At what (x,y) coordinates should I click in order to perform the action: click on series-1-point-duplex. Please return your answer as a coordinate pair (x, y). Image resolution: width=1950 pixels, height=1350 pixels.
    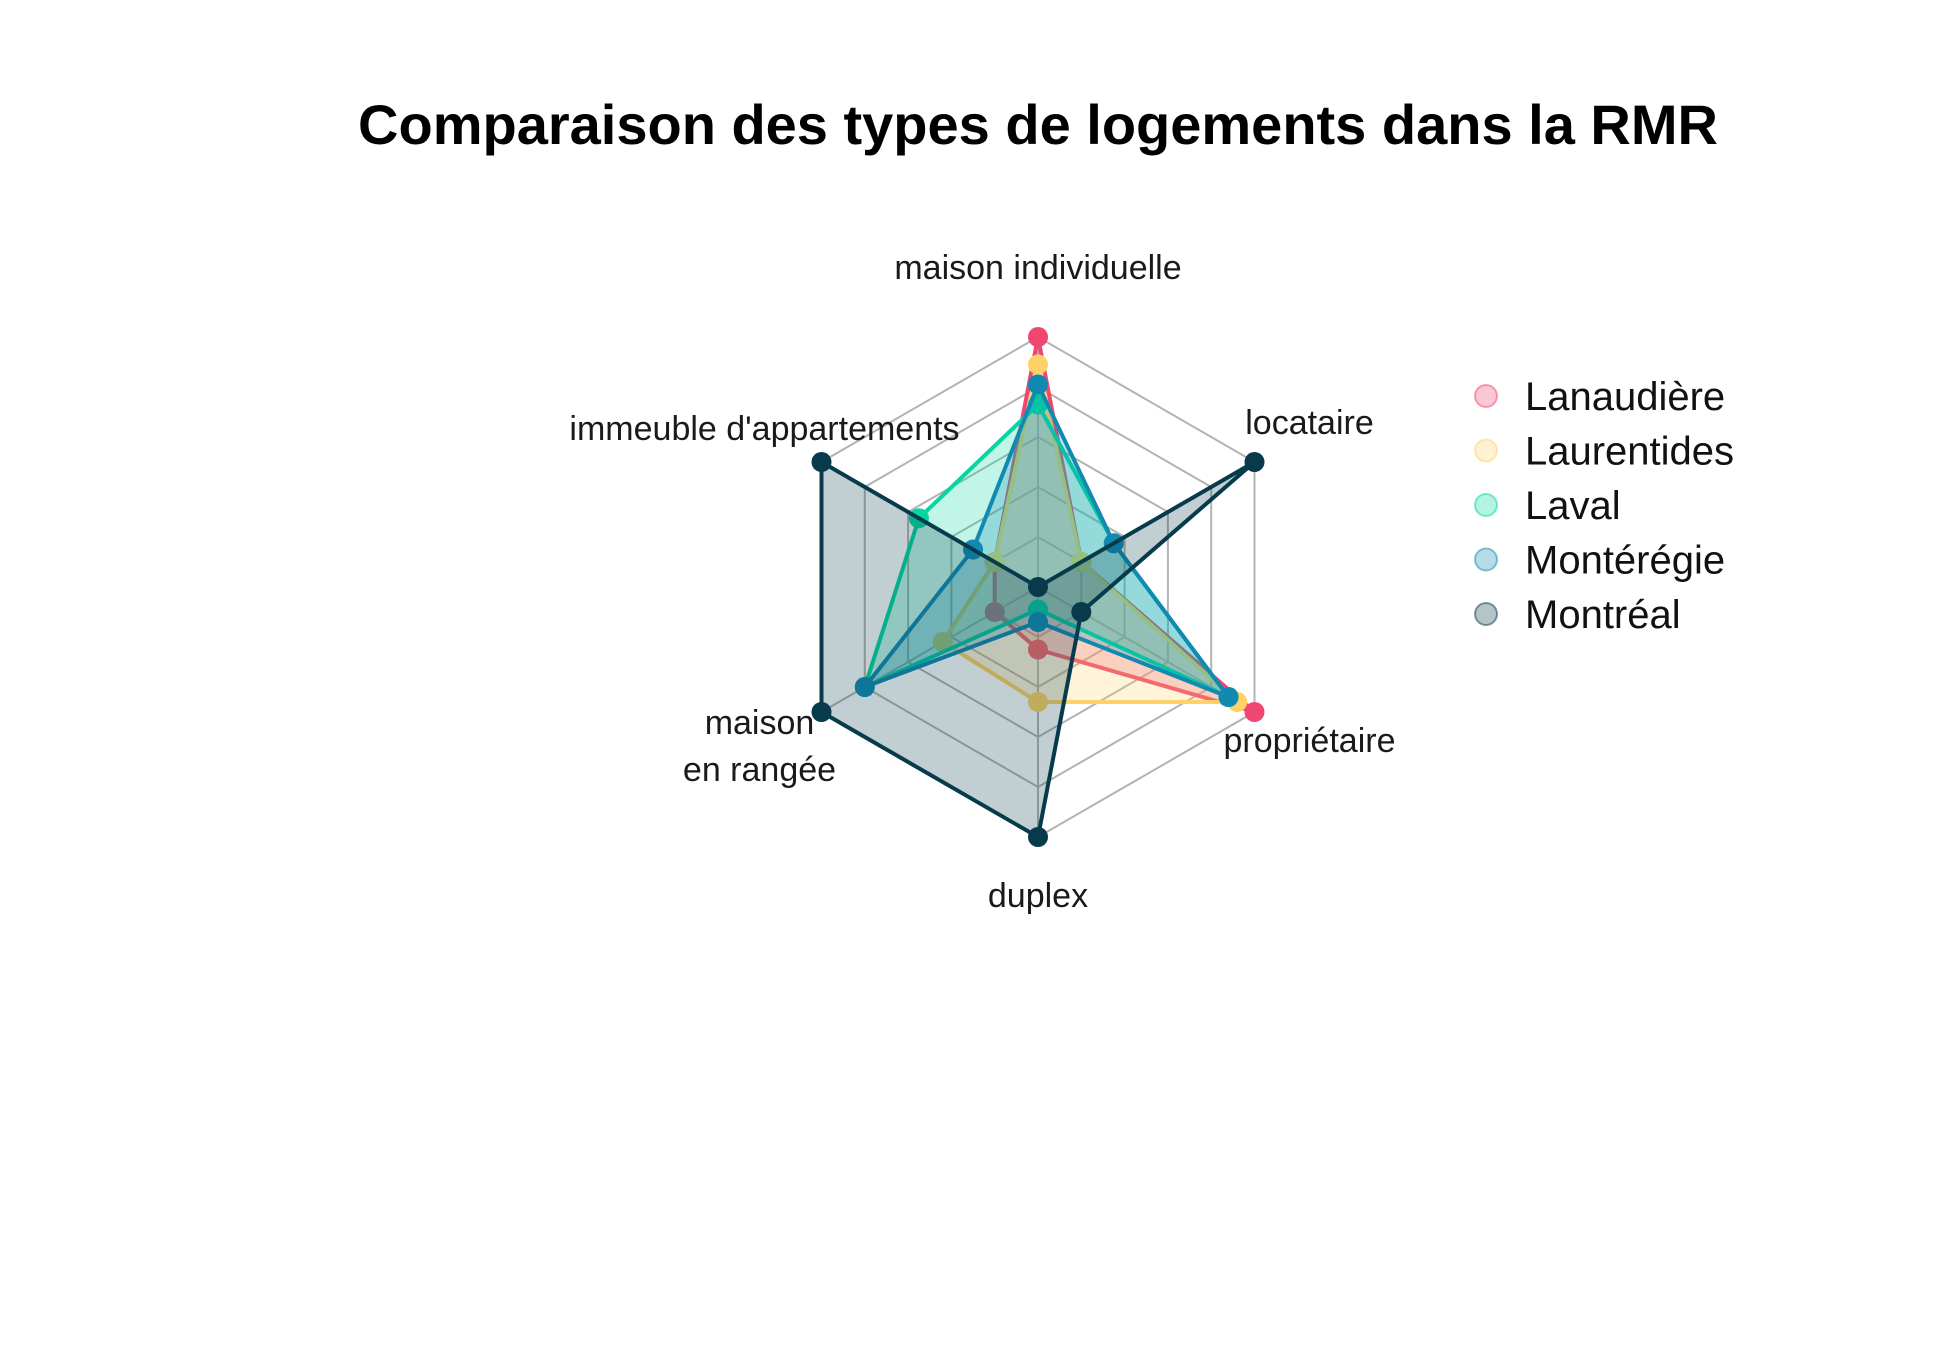
    Looking at the image, I should click on (1038, 702).